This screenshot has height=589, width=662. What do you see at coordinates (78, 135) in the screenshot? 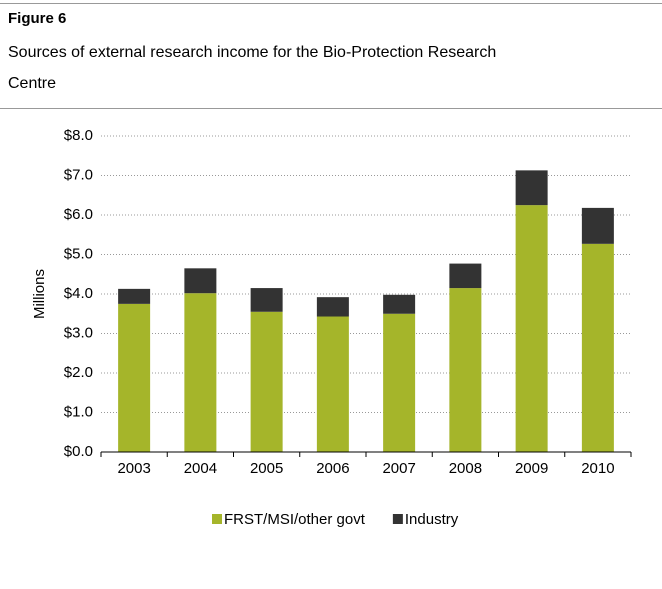
I see `y-tick-label: $8.0` at bounding box center [78, 135].